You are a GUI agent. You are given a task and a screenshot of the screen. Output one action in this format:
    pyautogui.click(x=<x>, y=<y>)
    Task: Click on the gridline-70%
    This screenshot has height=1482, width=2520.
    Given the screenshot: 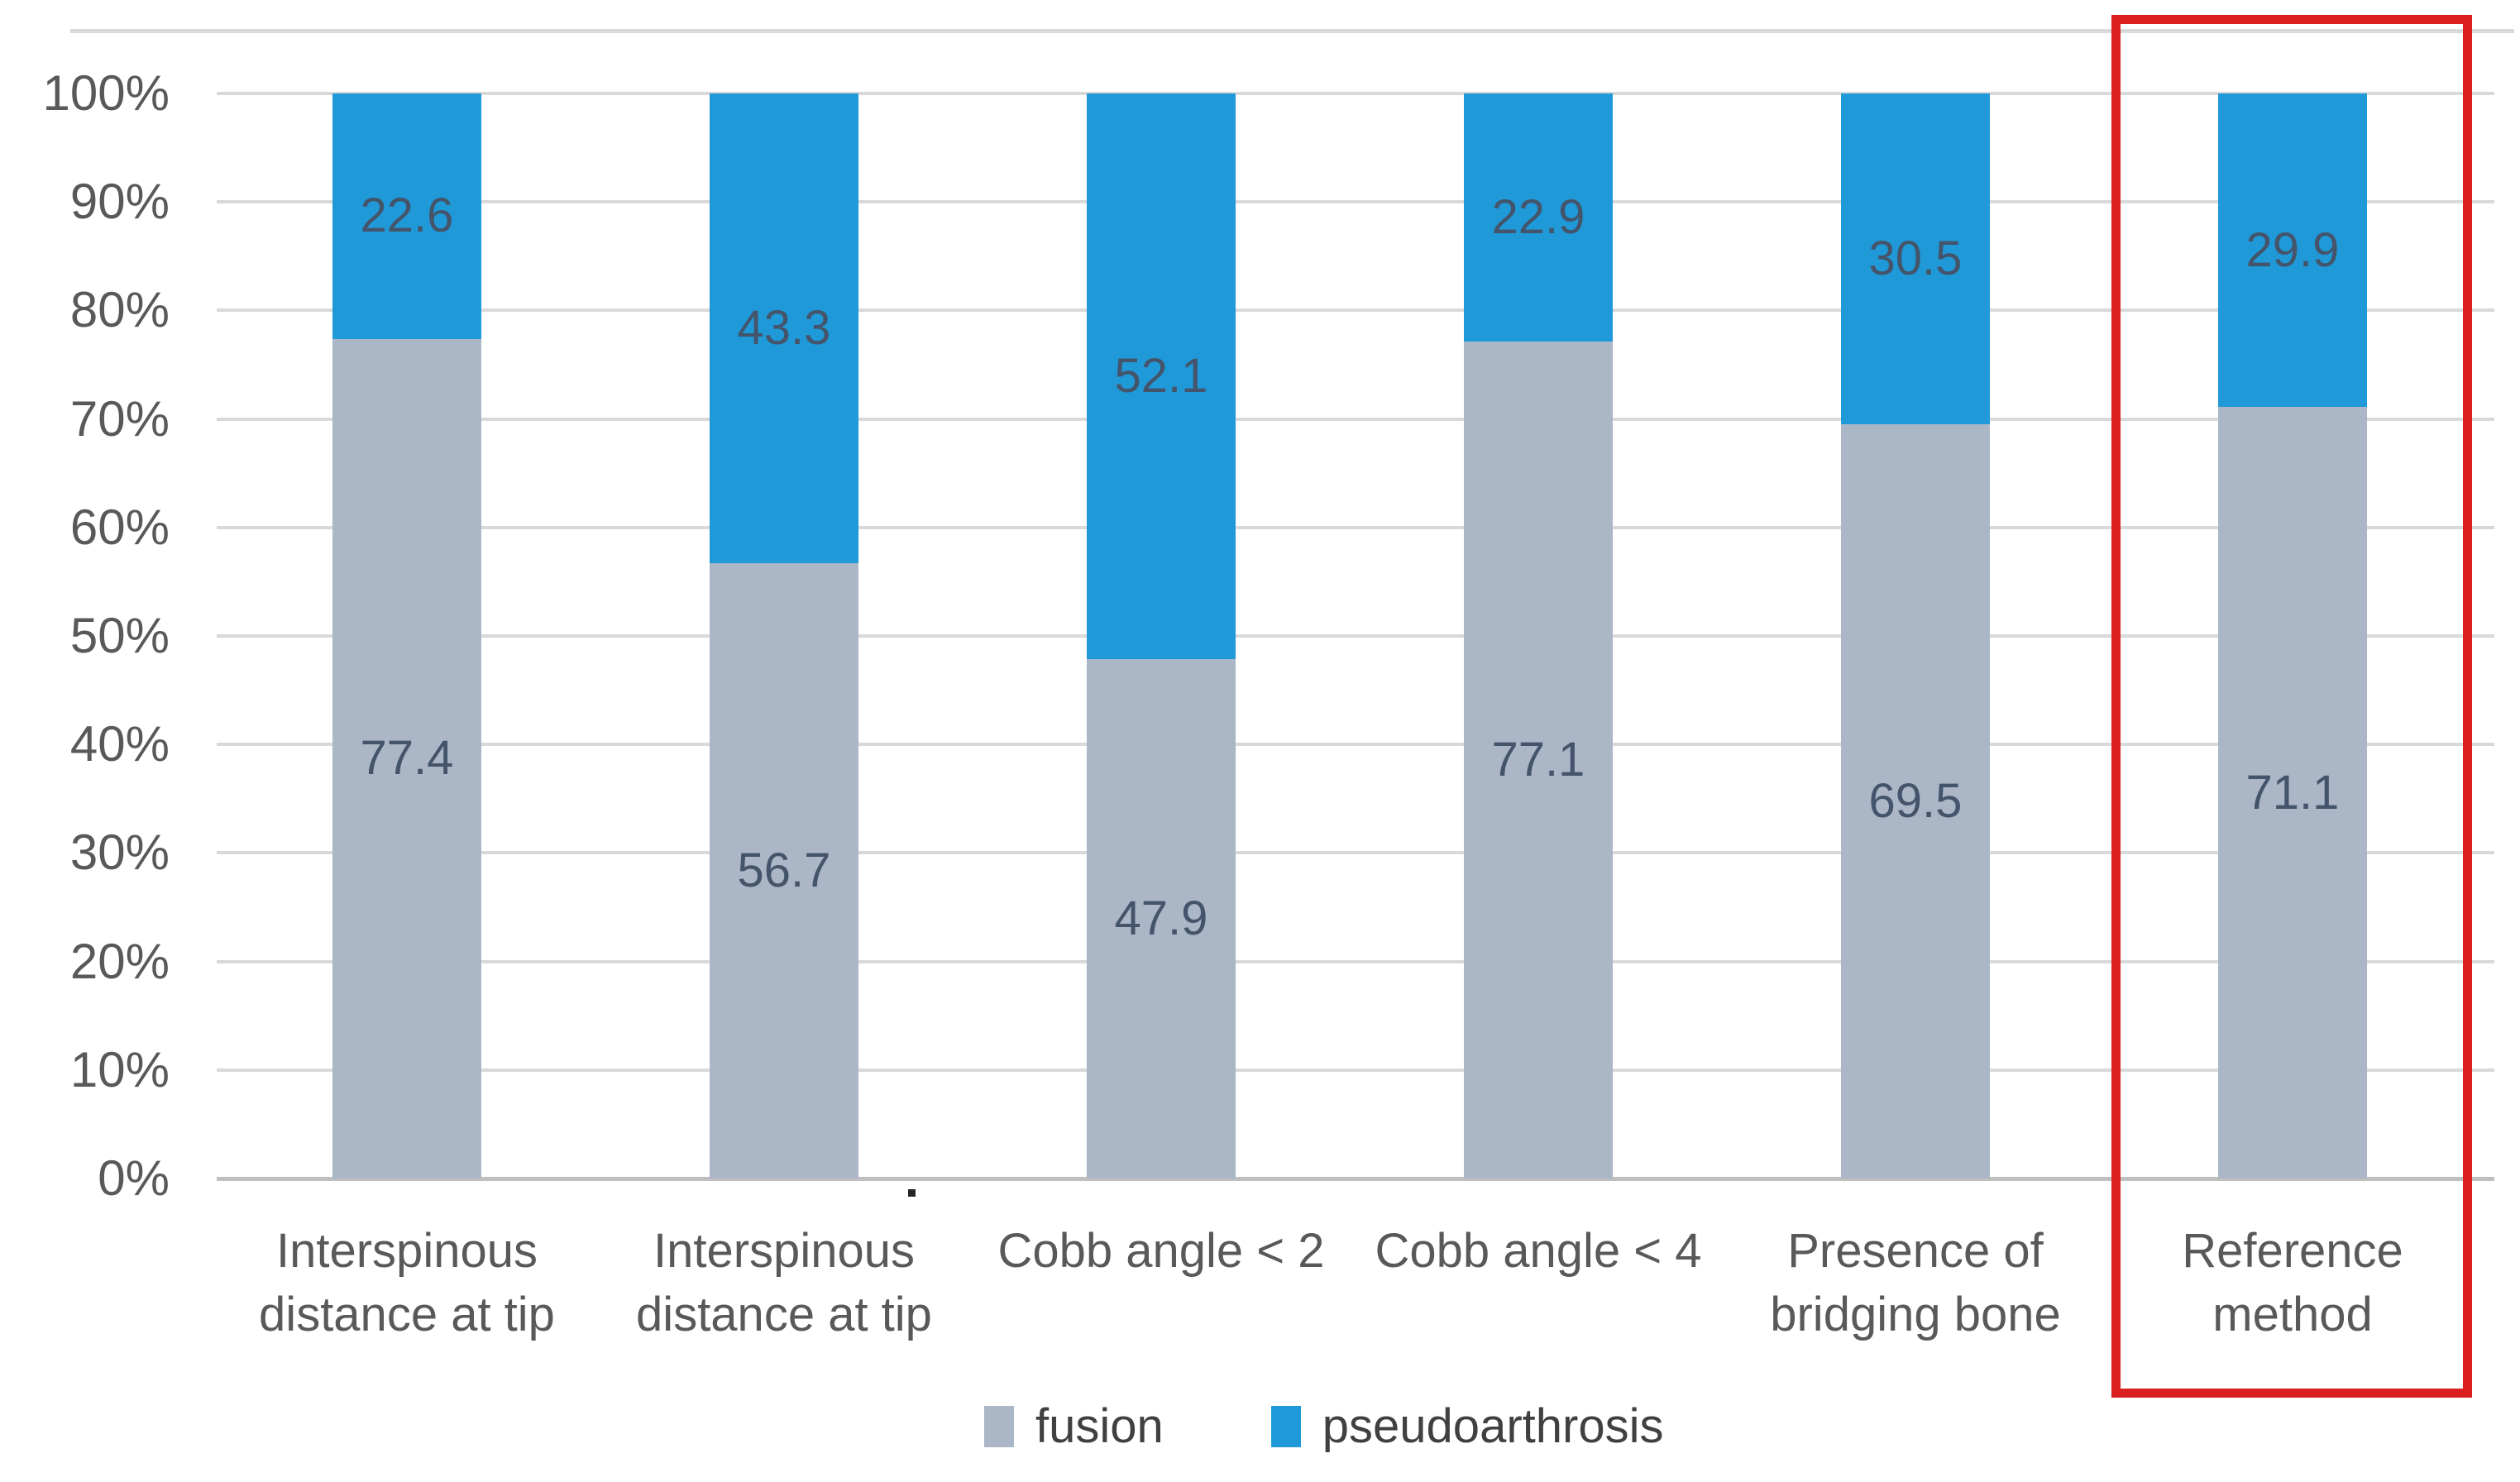 What is the action you would take?
    pyautogui.click(x=1355, y=419)
    